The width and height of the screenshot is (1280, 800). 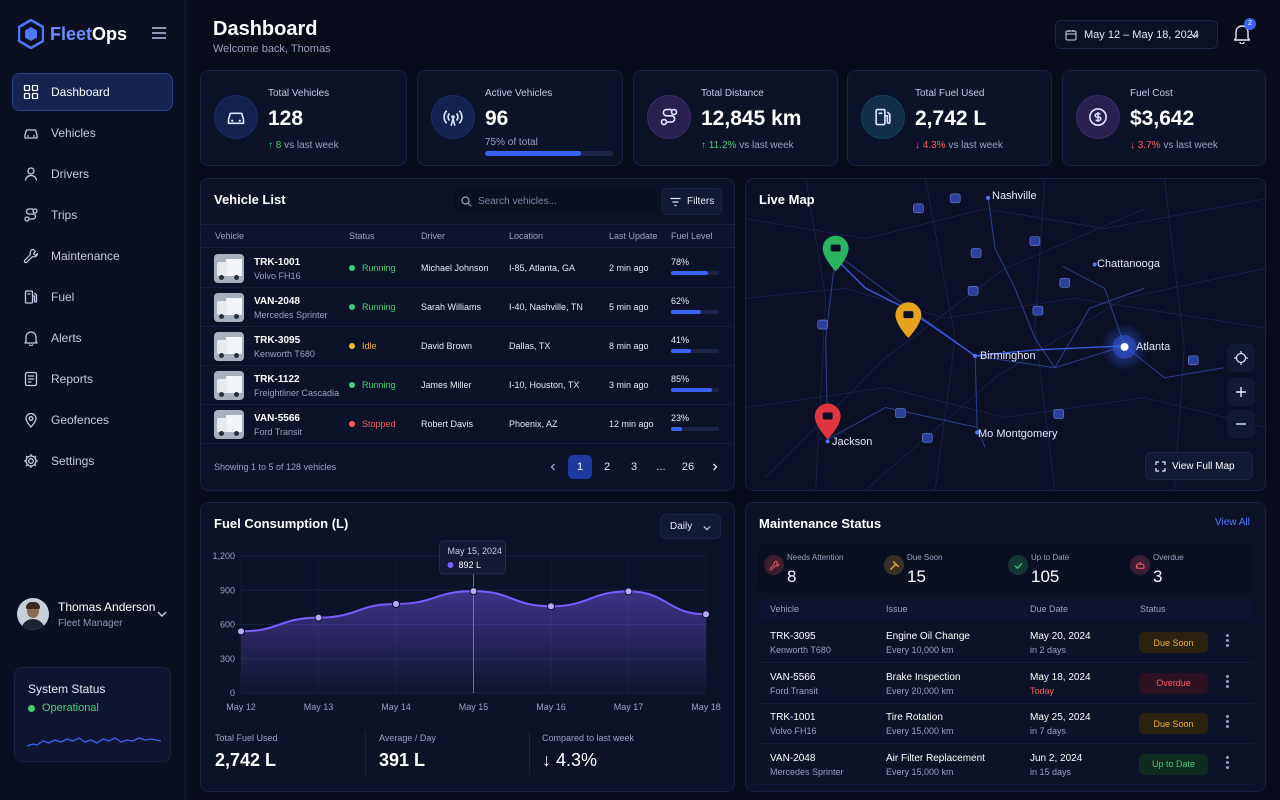 I want to click on sidebar-item-label: Alerts, so click(x=66, y=338).